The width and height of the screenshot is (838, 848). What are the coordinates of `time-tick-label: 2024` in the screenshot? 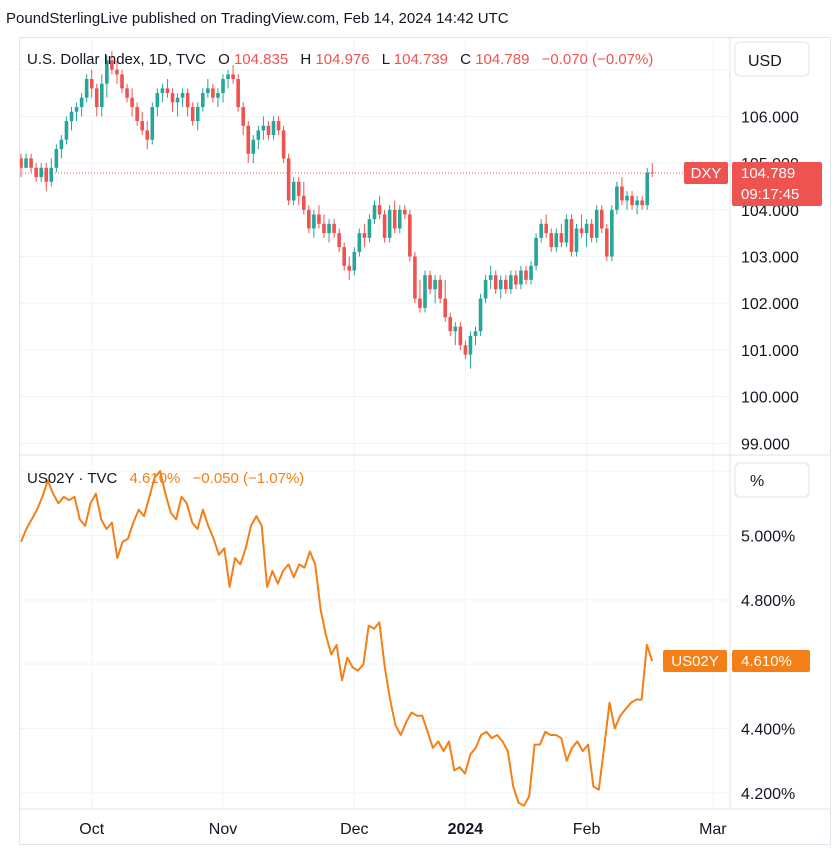 It's located at (466, 829).